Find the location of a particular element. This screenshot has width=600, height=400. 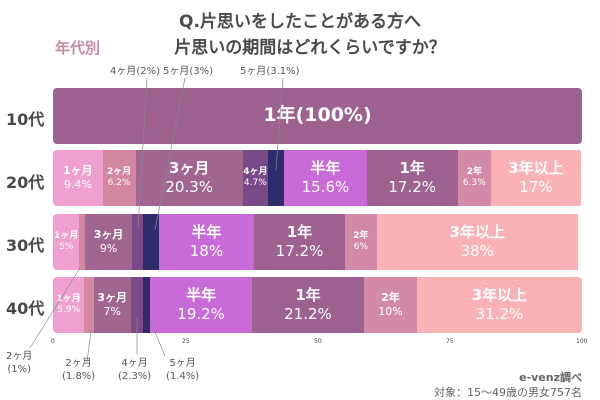

callout-40s-4months: 4ヶ月 (2.3%) is located at coordinates (135, 370).